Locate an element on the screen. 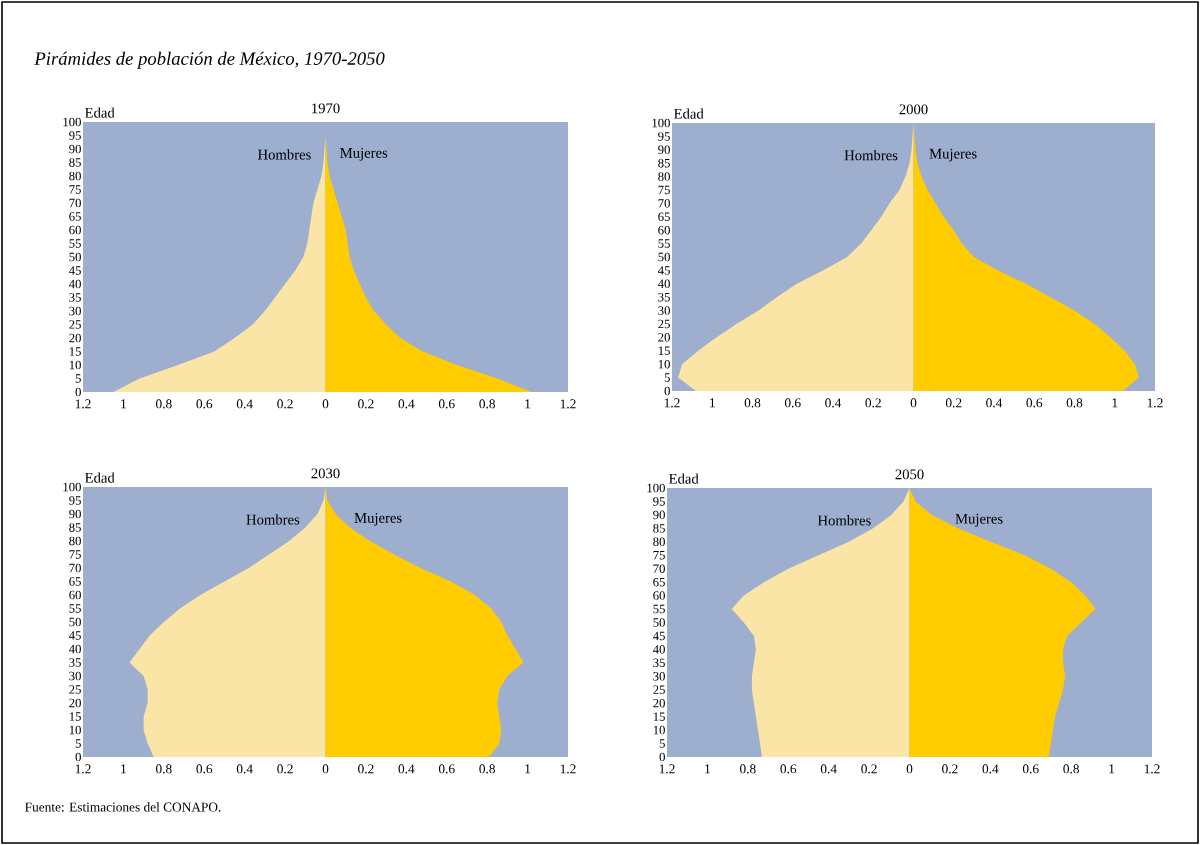 This screenshot has width=1200, height=845. text: Pirámides de población de México, 1970-2050 is located at coordinates (209, 60).